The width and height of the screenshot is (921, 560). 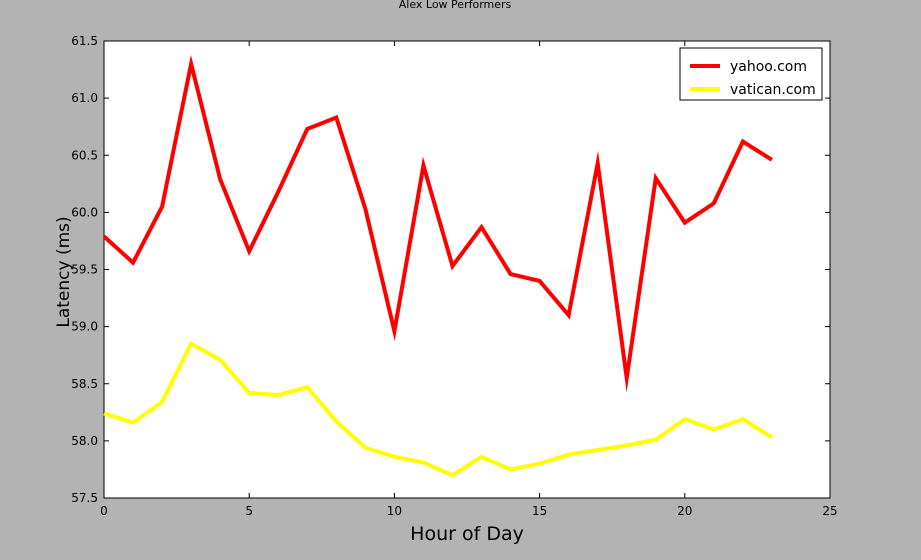 What do you see at coordinates (104, 511) in the screenshot?
I see `x-tick-label: 0` at bounding box center [104, 511].